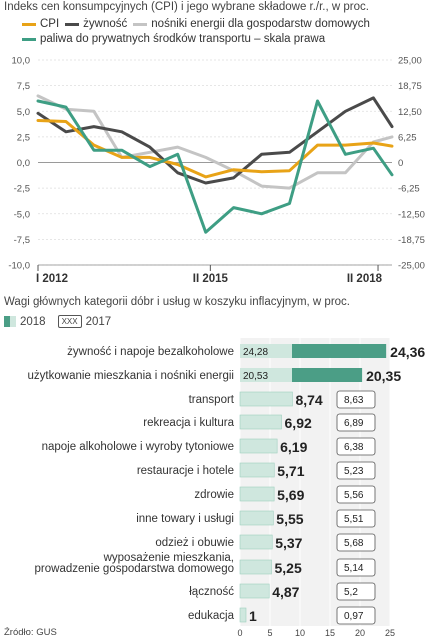  I want to click on bar-legend: 2018 XXX 2017, so click(57, 321).